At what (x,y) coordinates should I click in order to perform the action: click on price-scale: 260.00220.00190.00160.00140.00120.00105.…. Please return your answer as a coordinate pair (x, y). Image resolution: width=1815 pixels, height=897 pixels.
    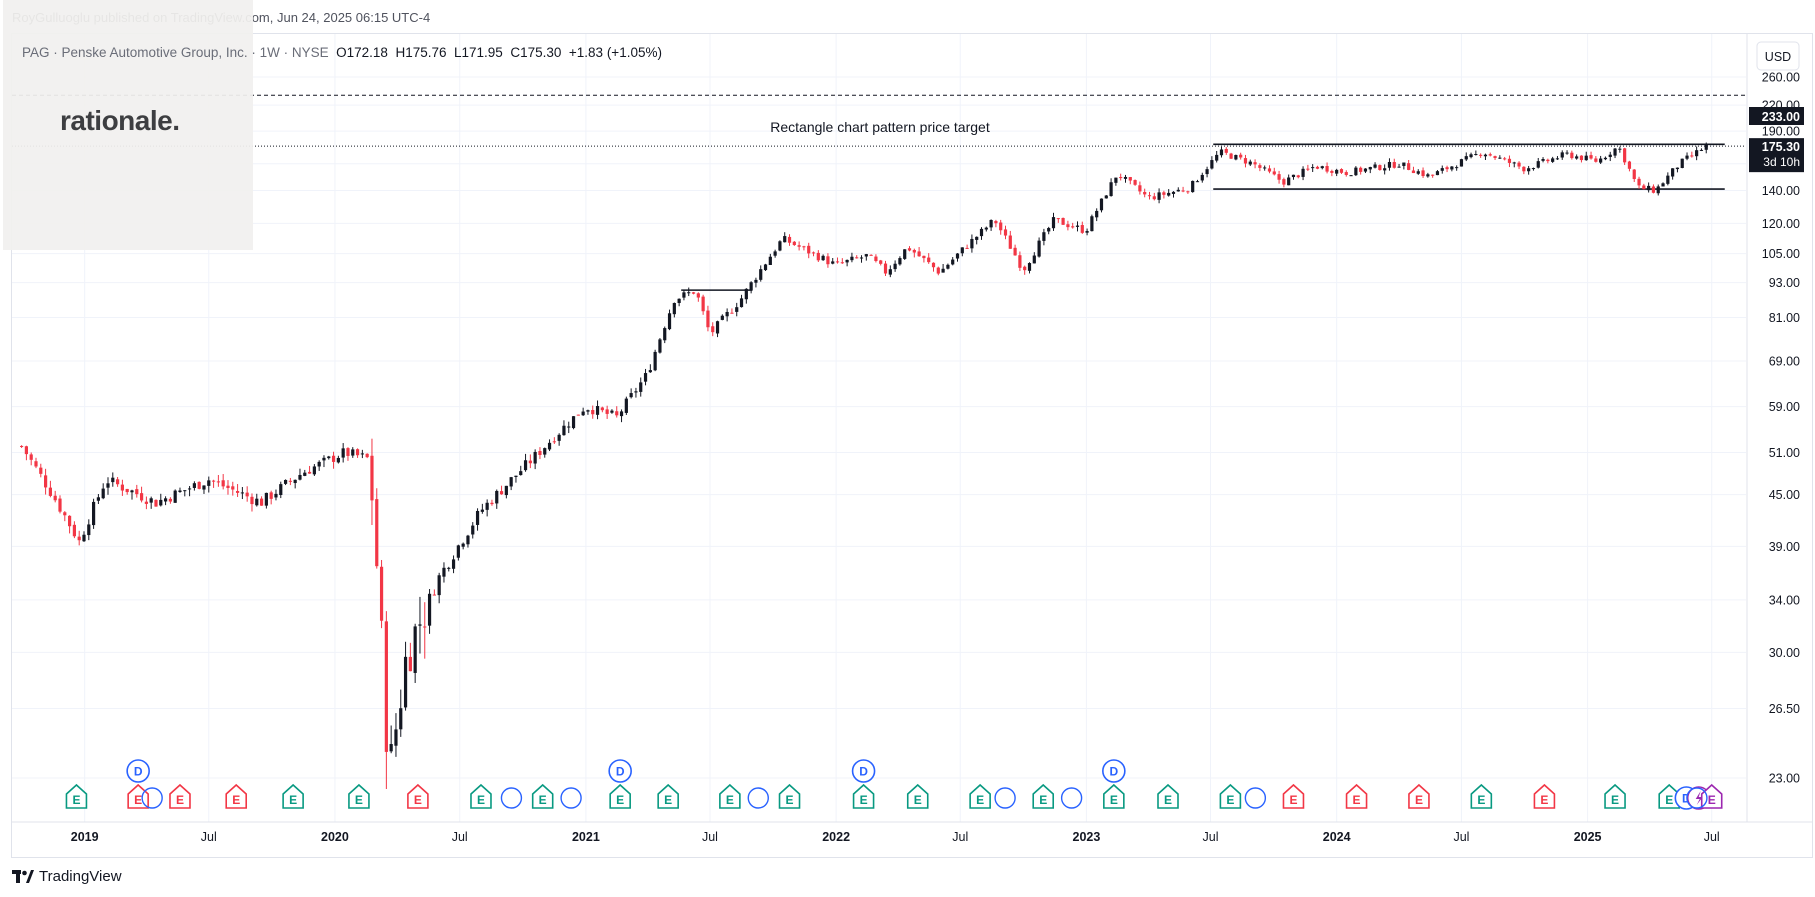
    Looking at the image, I should click on (1781, 428).